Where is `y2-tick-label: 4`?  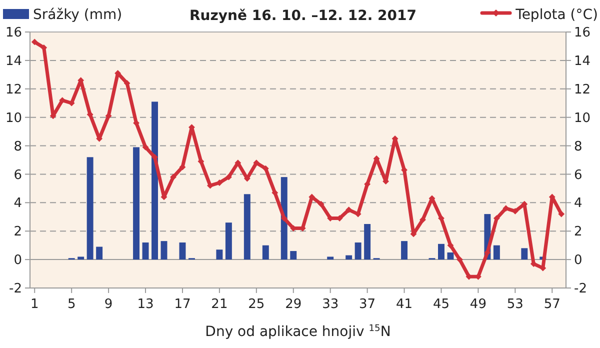 y2-tick-label: 4 is located at coordinates (578, 204).